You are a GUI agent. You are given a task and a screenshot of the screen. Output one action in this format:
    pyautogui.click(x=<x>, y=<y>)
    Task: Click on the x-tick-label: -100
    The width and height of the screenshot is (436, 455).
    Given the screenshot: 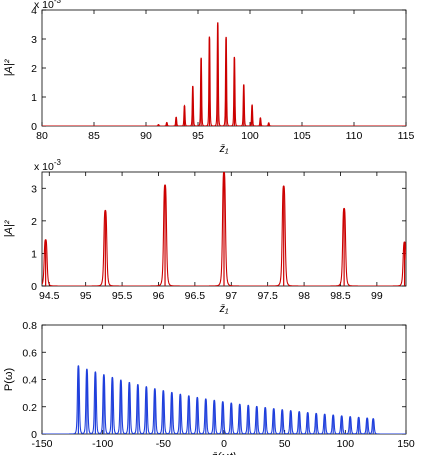 What is the action you would take?
    pyautogui.click(x=102, y=444)
    